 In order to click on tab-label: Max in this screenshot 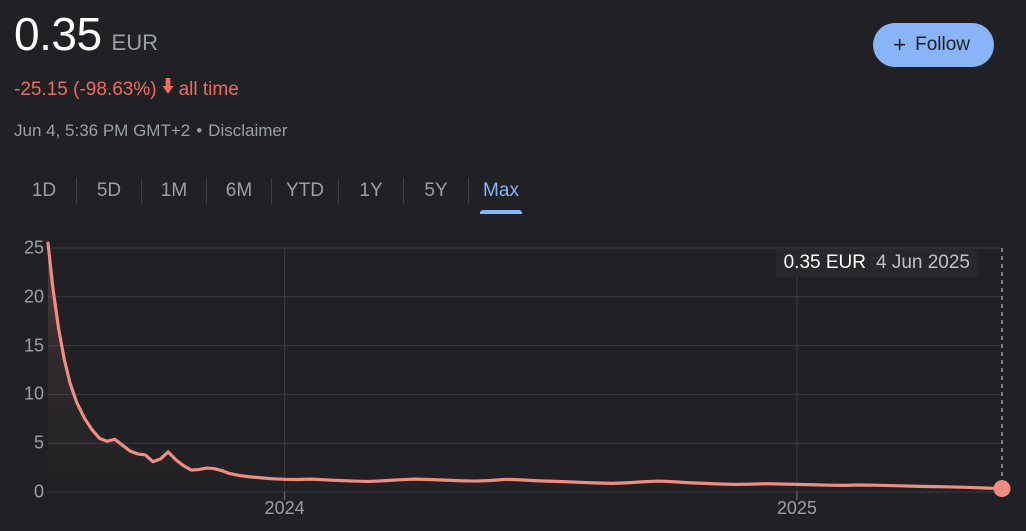, I will do `click(501, 190)`.